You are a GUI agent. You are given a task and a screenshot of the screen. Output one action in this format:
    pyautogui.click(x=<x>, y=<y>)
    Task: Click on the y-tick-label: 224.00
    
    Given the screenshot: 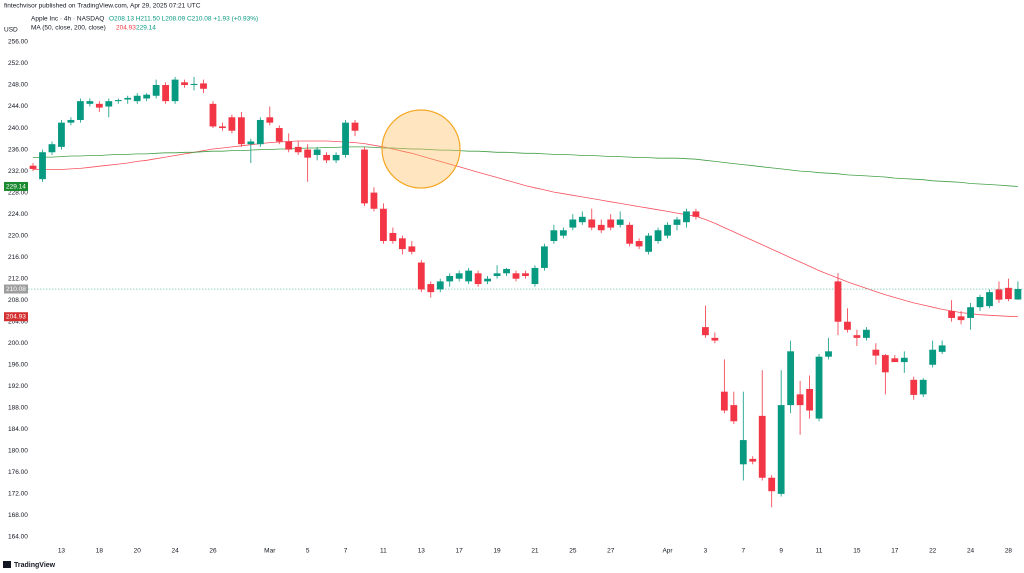 What is the action you would take?
    pyautogui.click(x=18, y=214)
    